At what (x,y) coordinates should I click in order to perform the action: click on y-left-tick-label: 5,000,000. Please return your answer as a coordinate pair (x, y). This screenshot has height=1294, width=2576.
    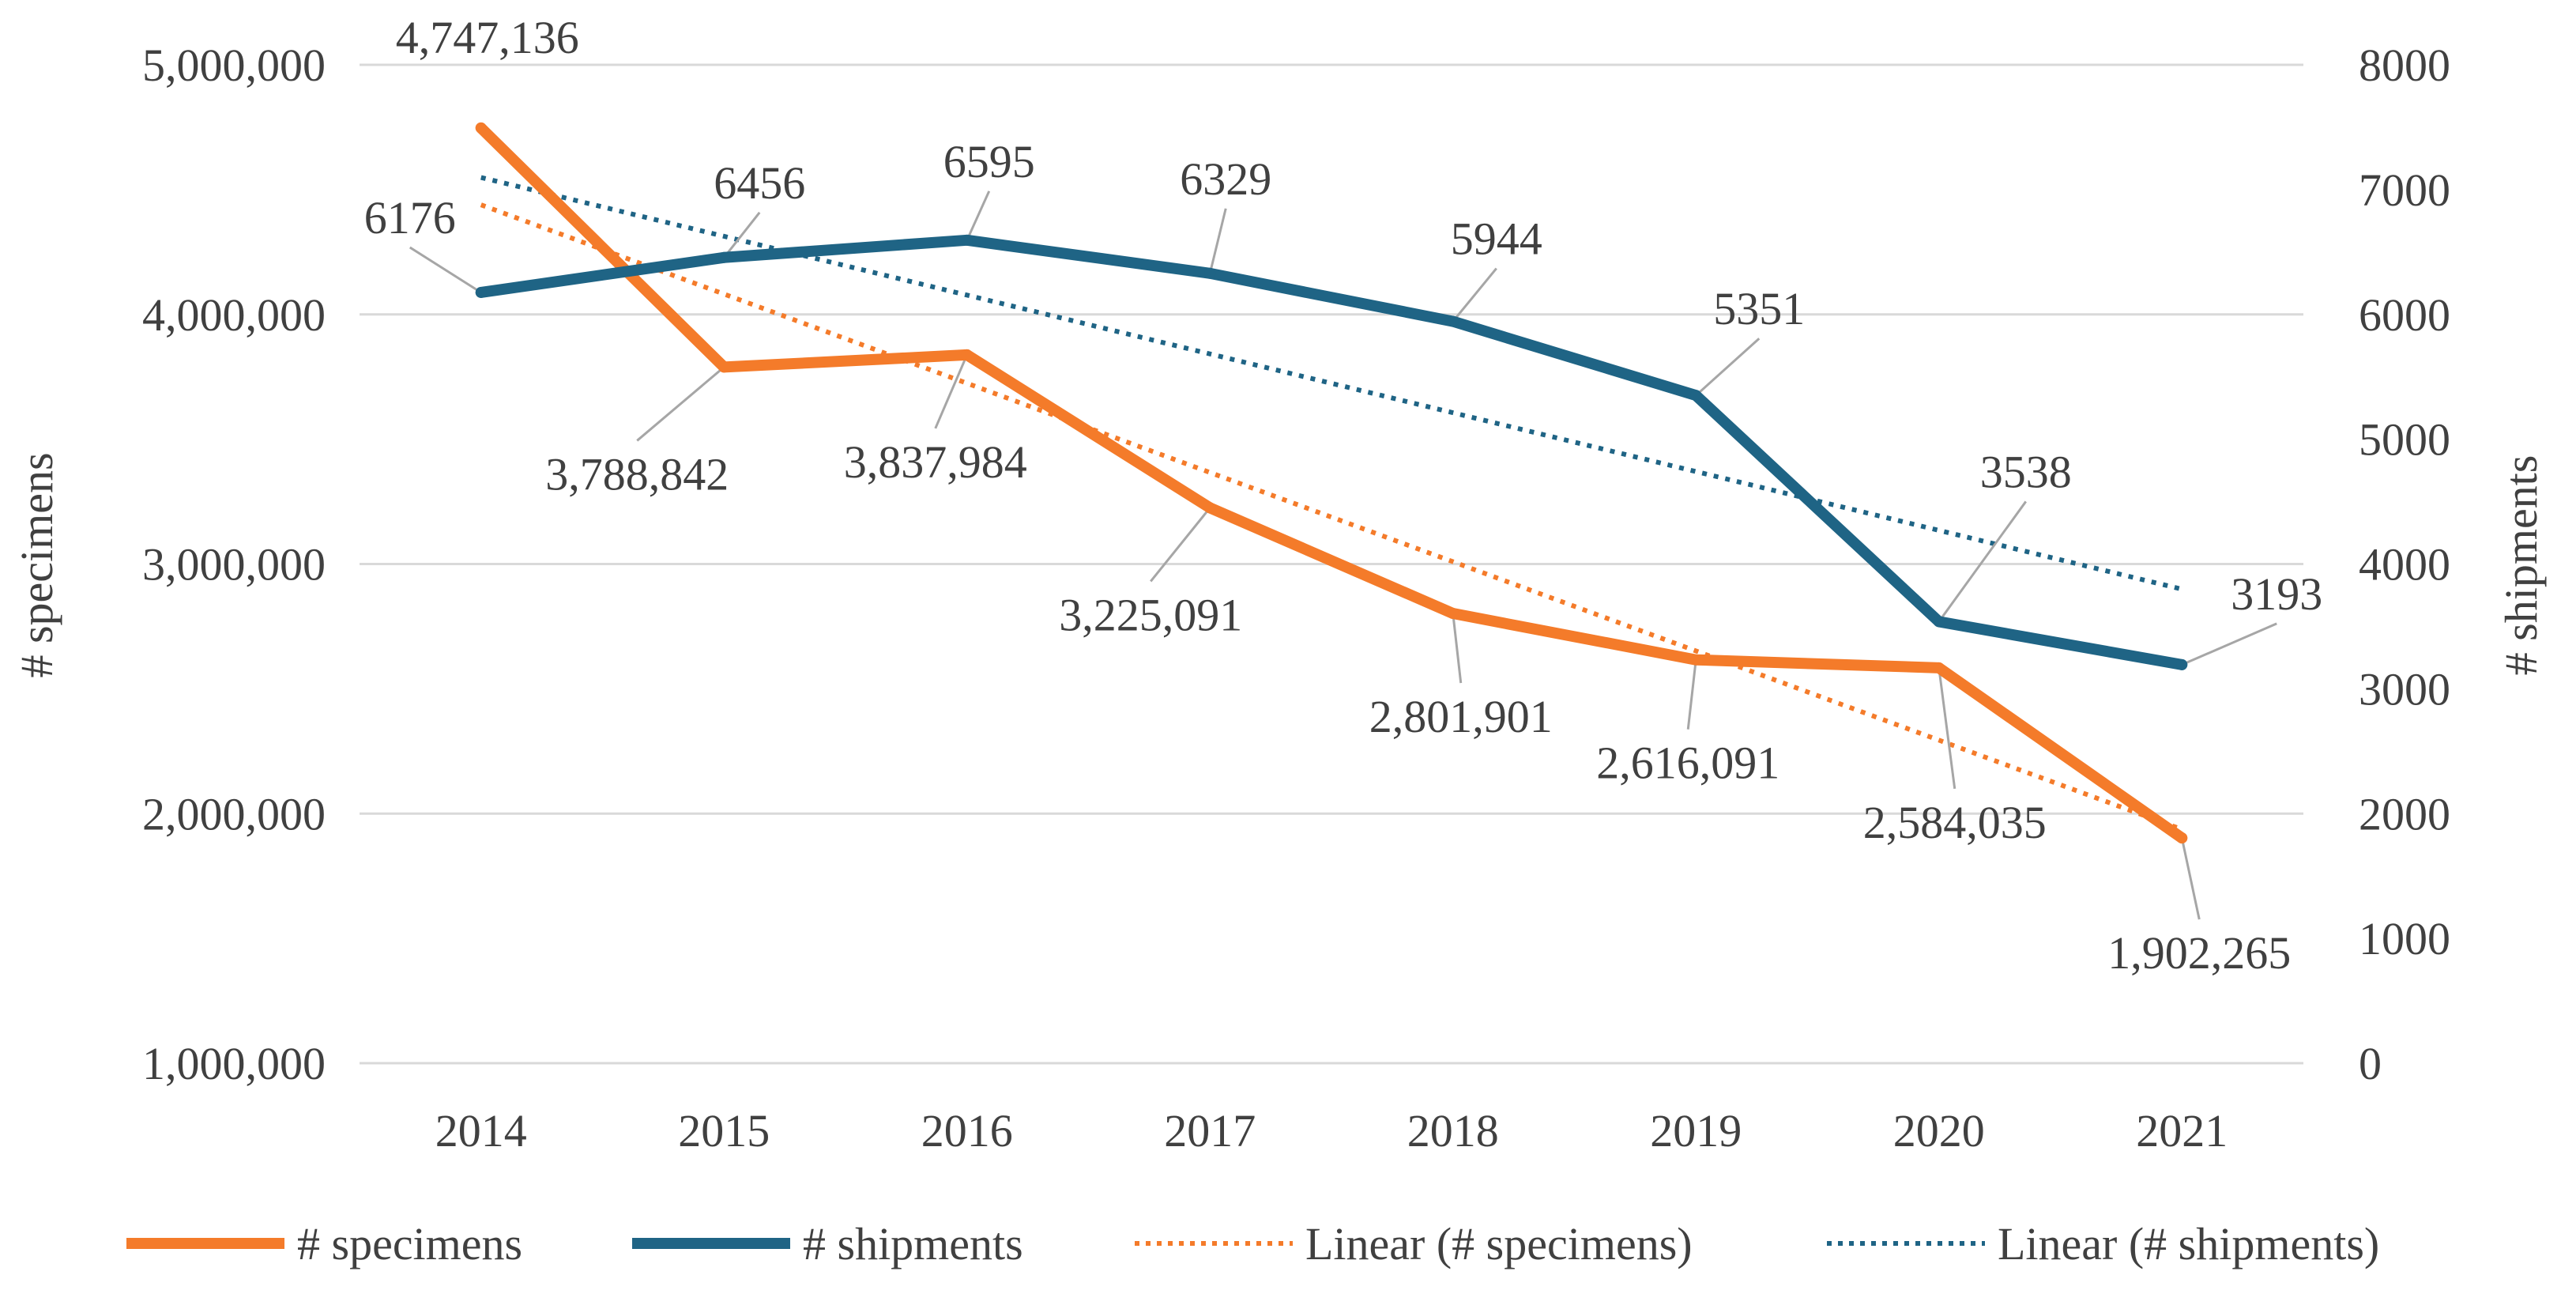
    Looking at the image, I should click on (234, 66).